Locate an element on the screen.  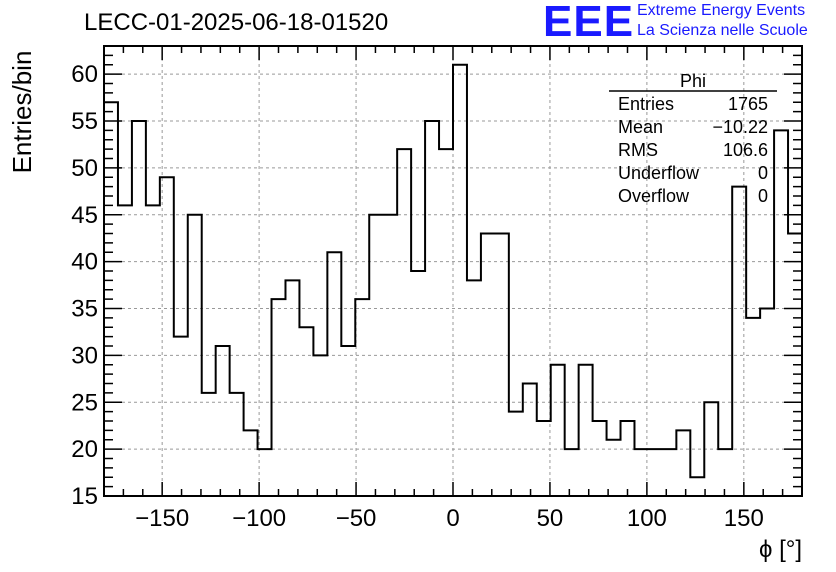
y-tick-label: 15 is located at coordinates (84, 496).